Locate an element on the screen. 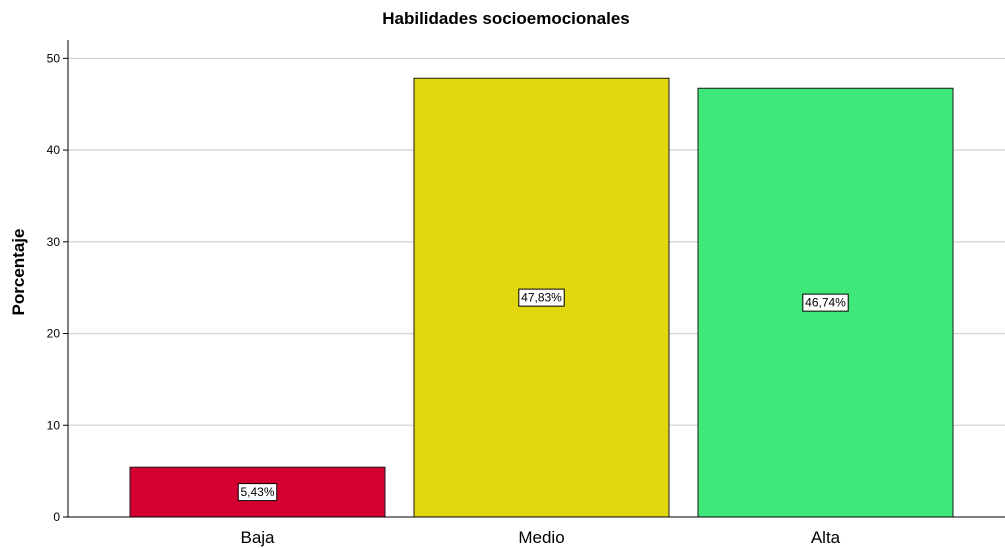 This screenshot has width=1005, height=548. y-axis-label: Porcentaje is located at coordinates (18, 272).